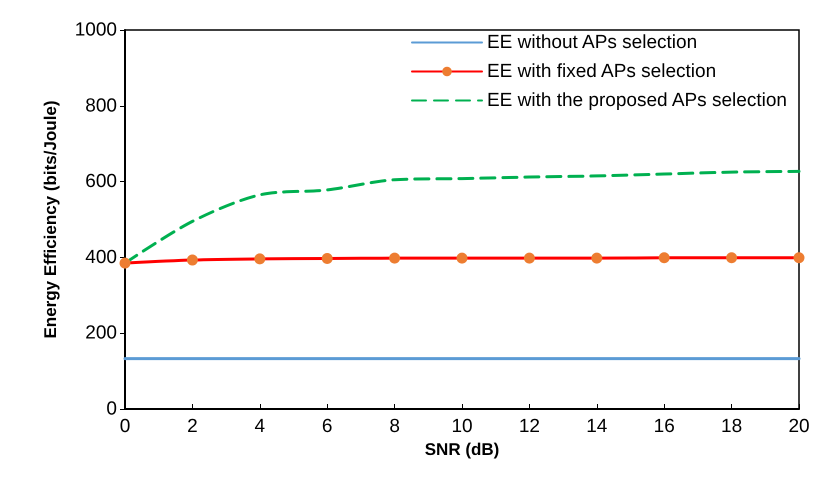 This screenshot has width=821, height=494. I want to click on x-tick-label: 18, so click(731, 426).